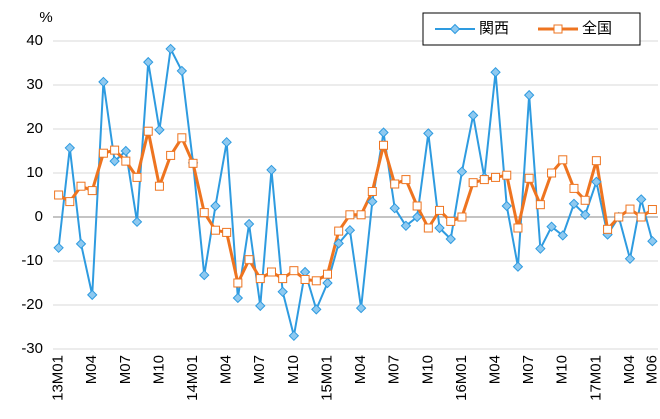 The width and height of the screenshot is (660, 419). I want to click on y-tick-label: -20, so click(32, 304).